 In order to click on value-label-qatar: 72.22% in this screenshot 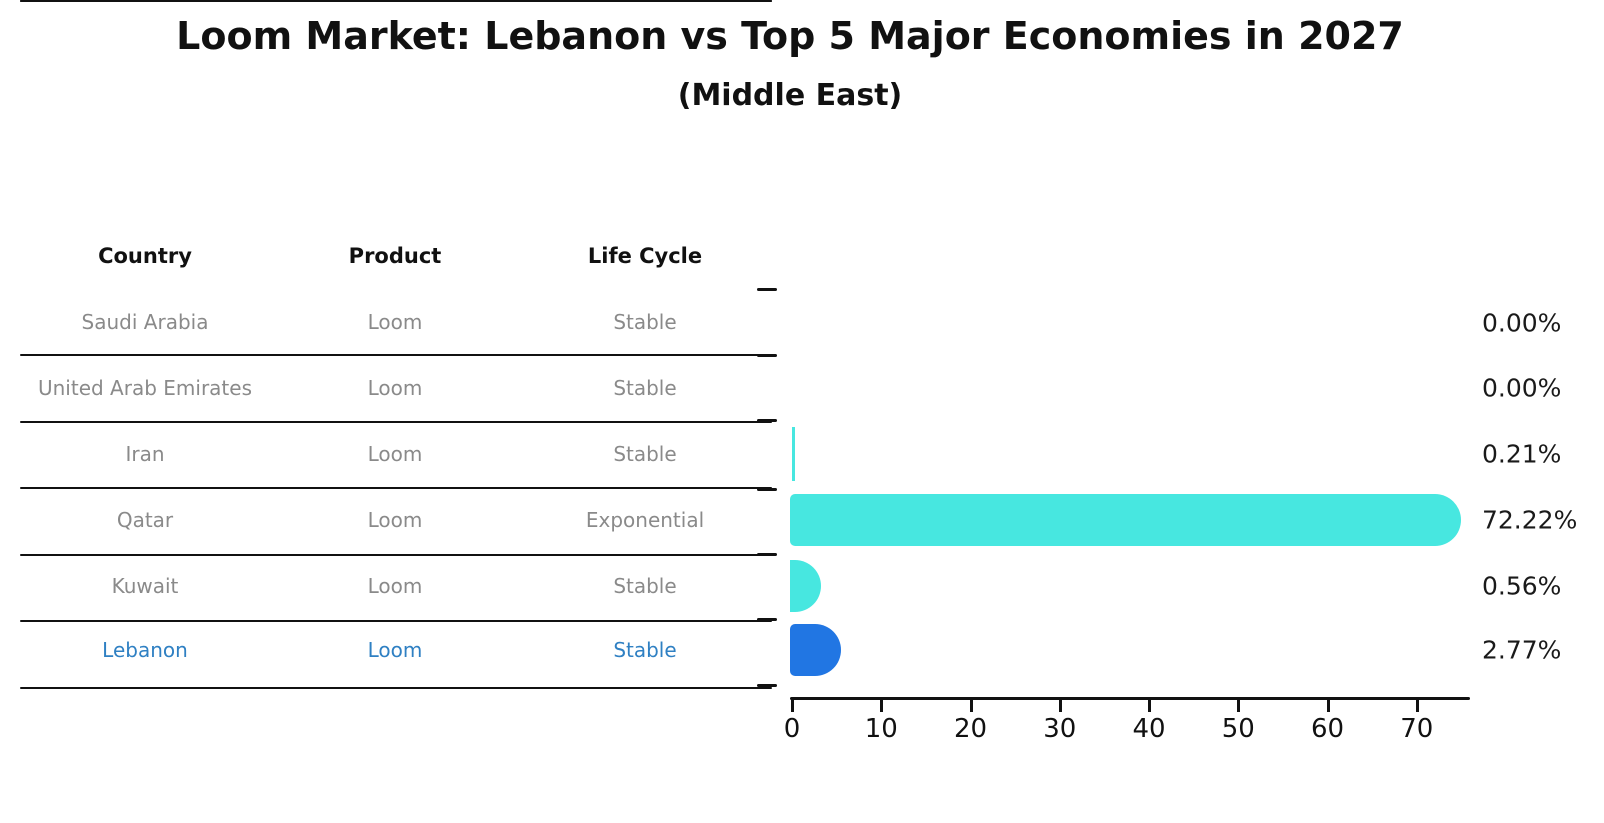, I will do `click(1530, 520)`.